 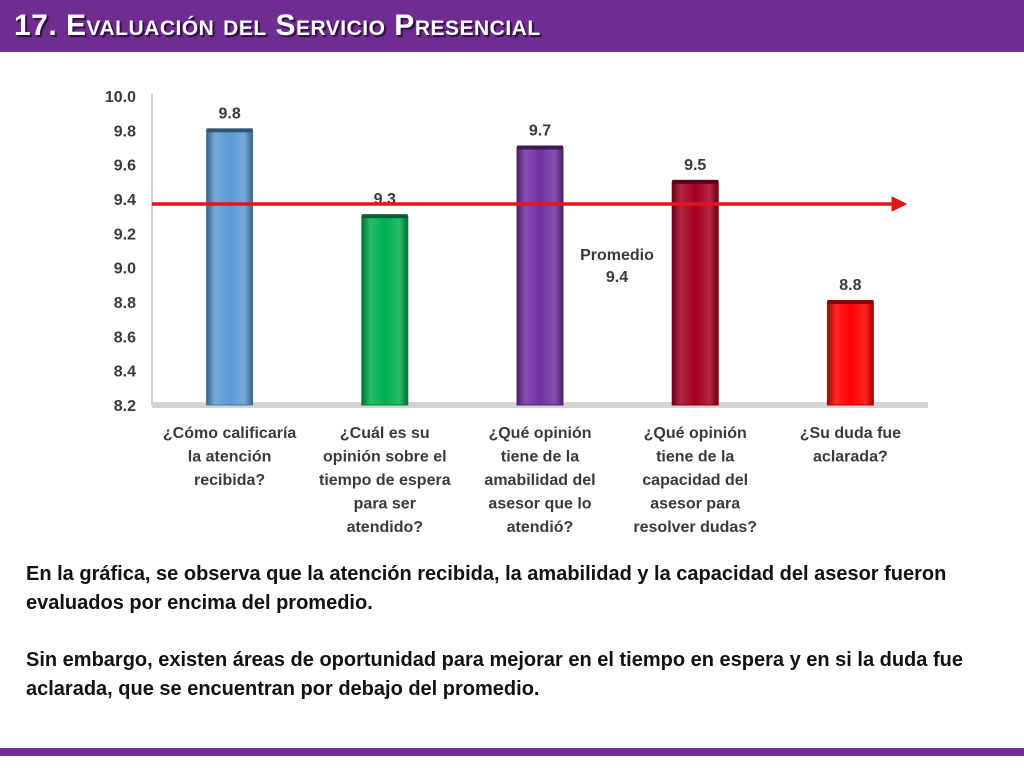 What do you see at coordinates (539, 480) in the screenshot?
I see `x-tick-label: amabilidad del` at bounding box center [539, 480].